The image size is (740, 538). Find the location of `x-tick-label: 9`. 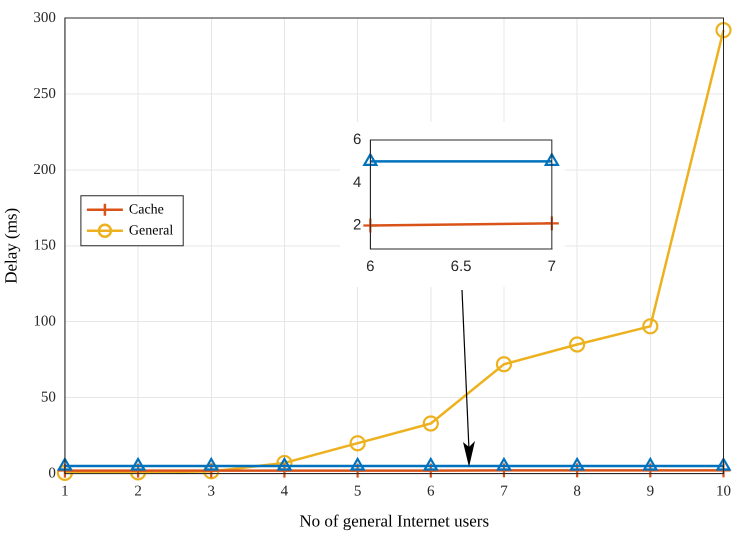

x-tick-label: 9 is located at coordinates (650, 492).